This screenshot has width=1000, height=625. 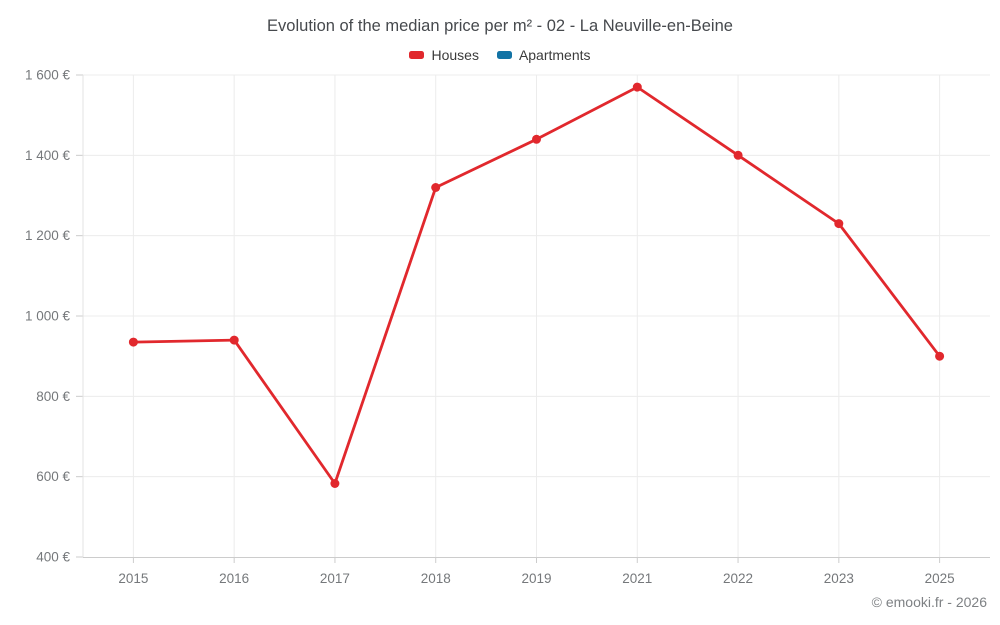 What do you see at coordinates (738, 578) in the screenshot?
I see `x-axis-tick-label: 2022` at bounding box center [738, 578].